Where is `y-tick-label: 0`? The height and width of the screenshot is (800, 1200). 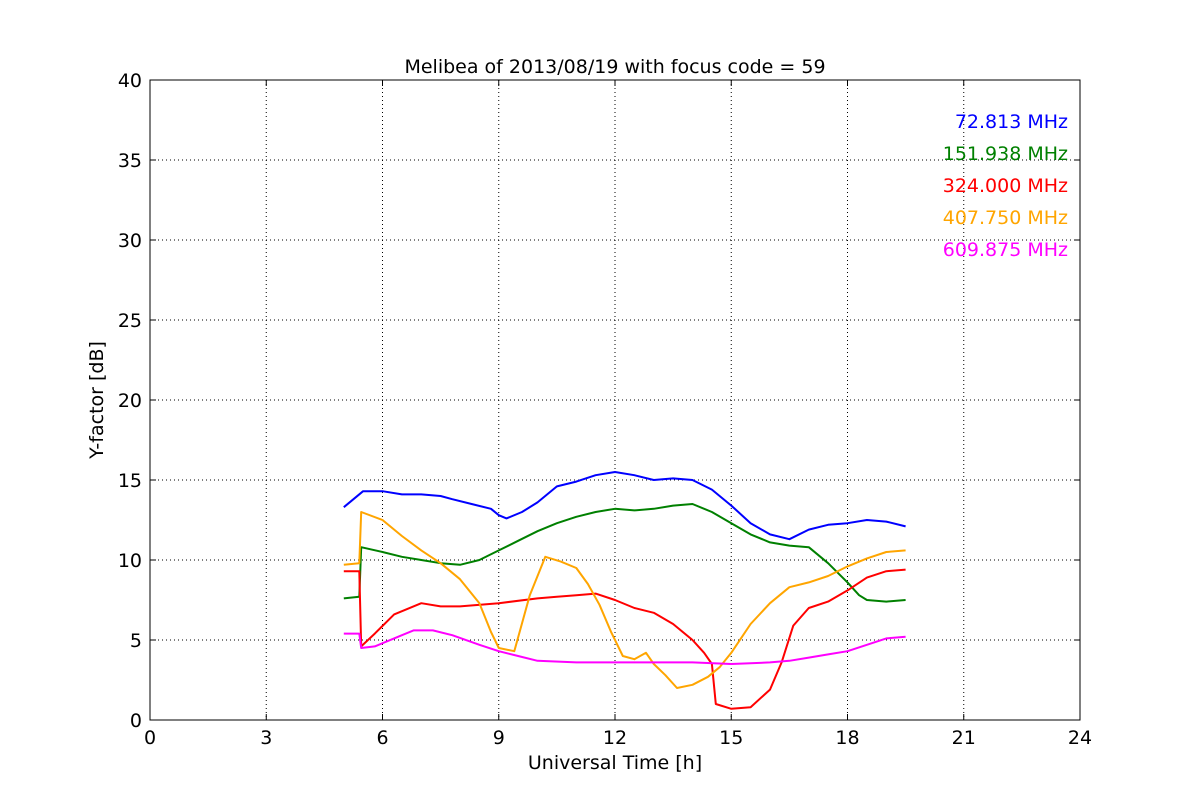 y-tick-label: 0 is located at coordinates (136, 721).